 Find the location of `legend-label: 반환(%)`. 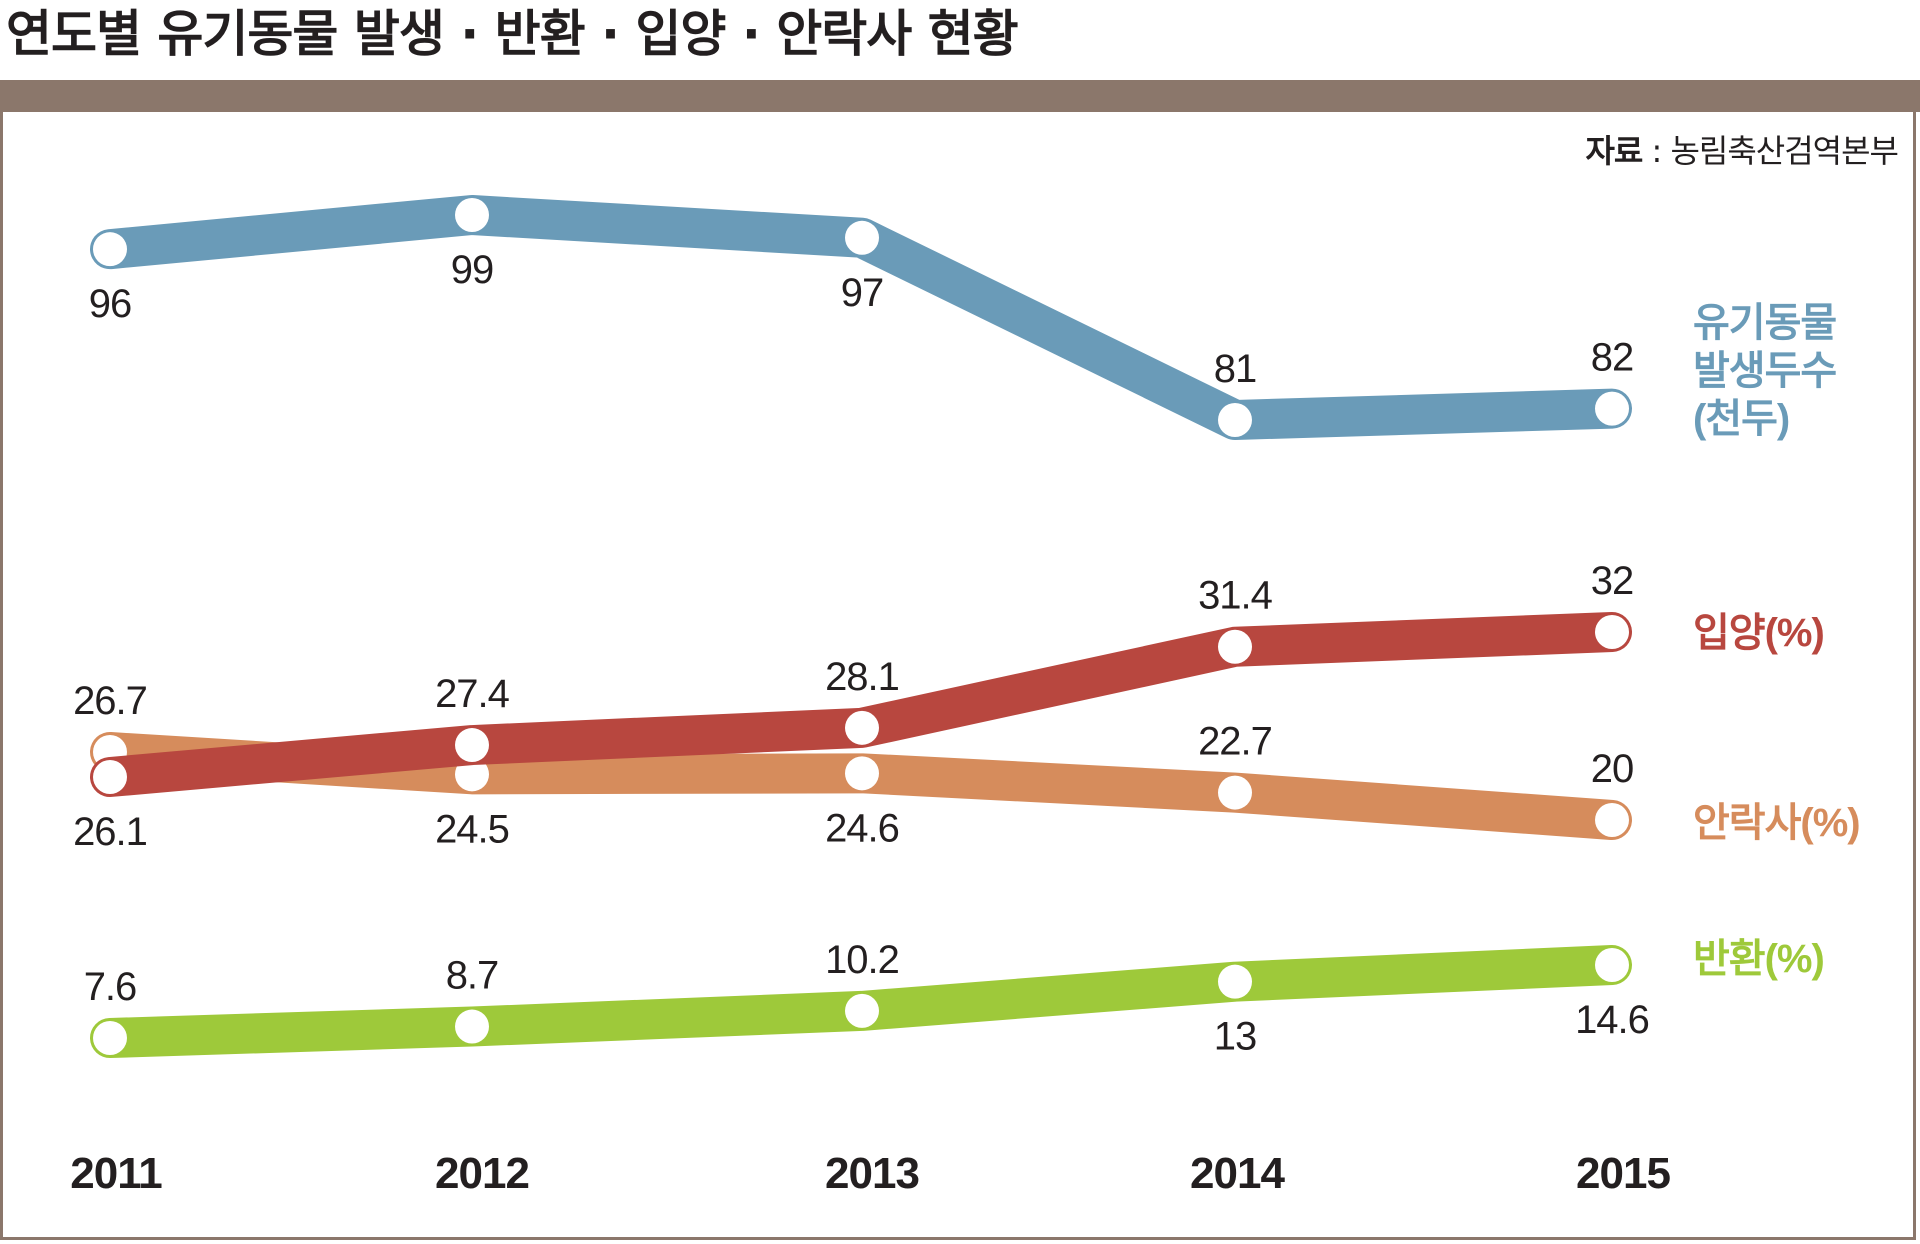

legend-label: 반환(%) is located at coordinates (1758, 959).